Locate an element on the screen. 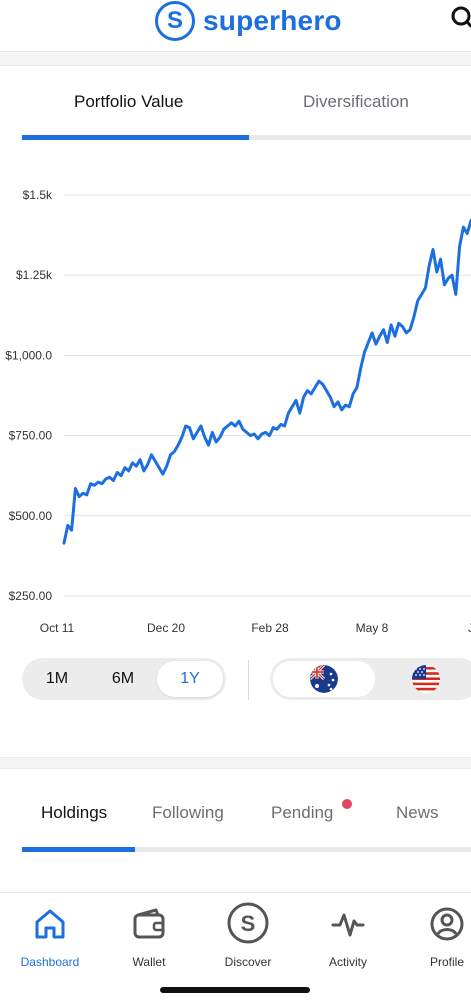  y-tick-label: $500.00 is located at coordinates (31, 516).